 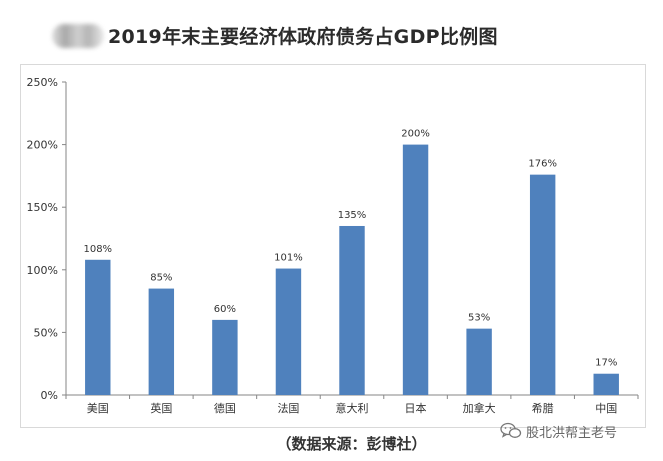 I want to click on data-source-note: （数据来源：彭博社）, so click(x=331, y=443).